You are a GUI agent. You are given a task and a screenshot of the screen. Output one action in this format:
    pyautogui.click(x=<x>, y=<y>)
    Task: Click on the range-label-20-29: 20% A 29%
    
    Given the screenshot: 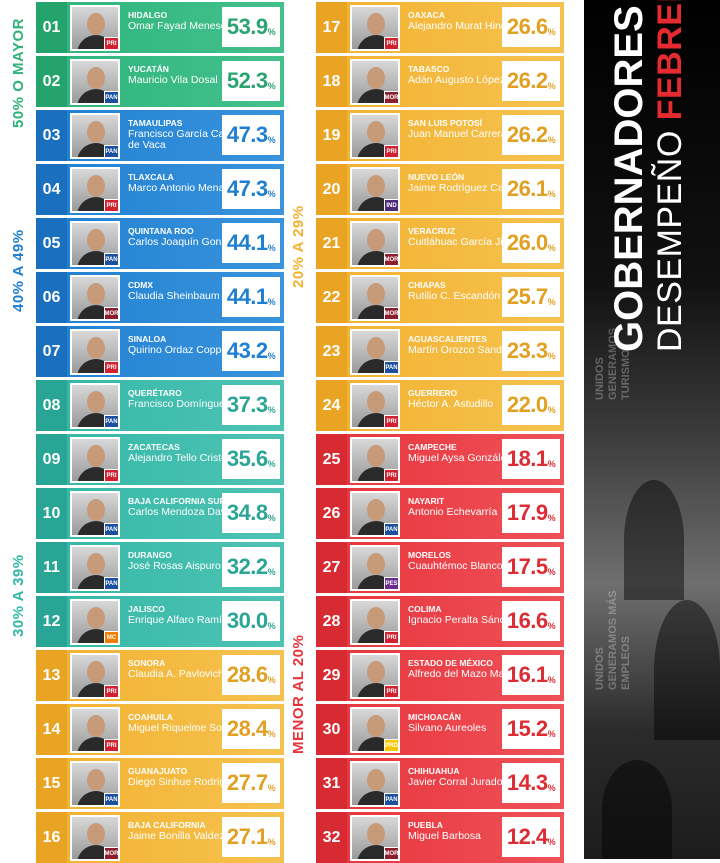 What is the action you would take?
    pyautogui.click(x=298, y=246)
    